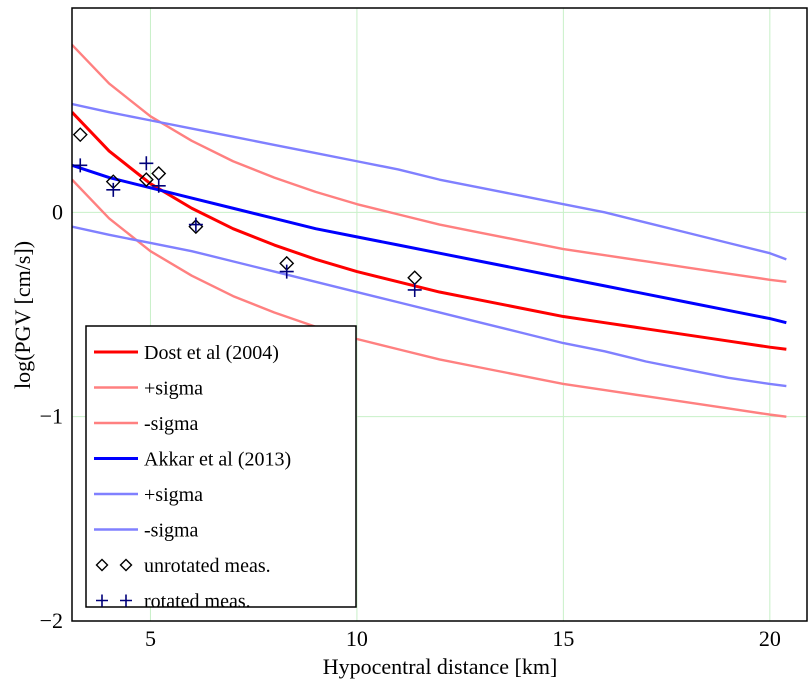 The height and width of the screenshot is (684, 810). I want to click on legend-item: unrotated meas., so click(183, 566).